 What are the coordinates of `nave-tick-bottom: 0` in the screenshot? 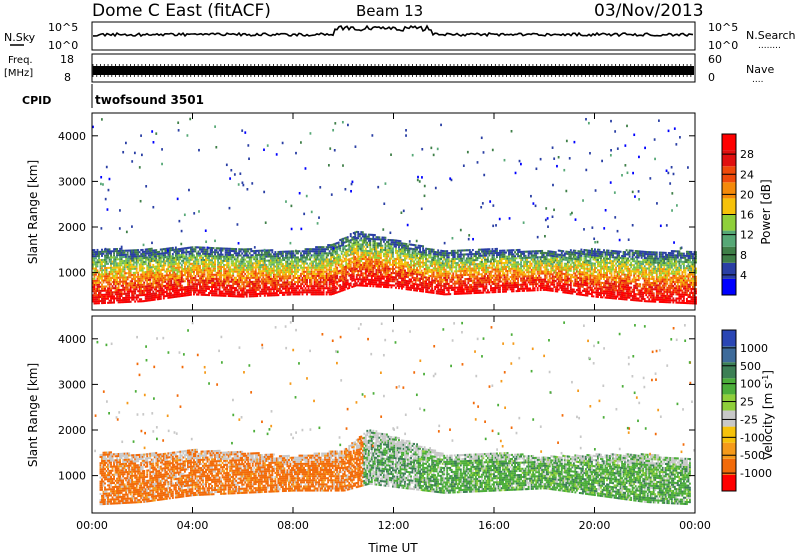 It's located at (711, 77).